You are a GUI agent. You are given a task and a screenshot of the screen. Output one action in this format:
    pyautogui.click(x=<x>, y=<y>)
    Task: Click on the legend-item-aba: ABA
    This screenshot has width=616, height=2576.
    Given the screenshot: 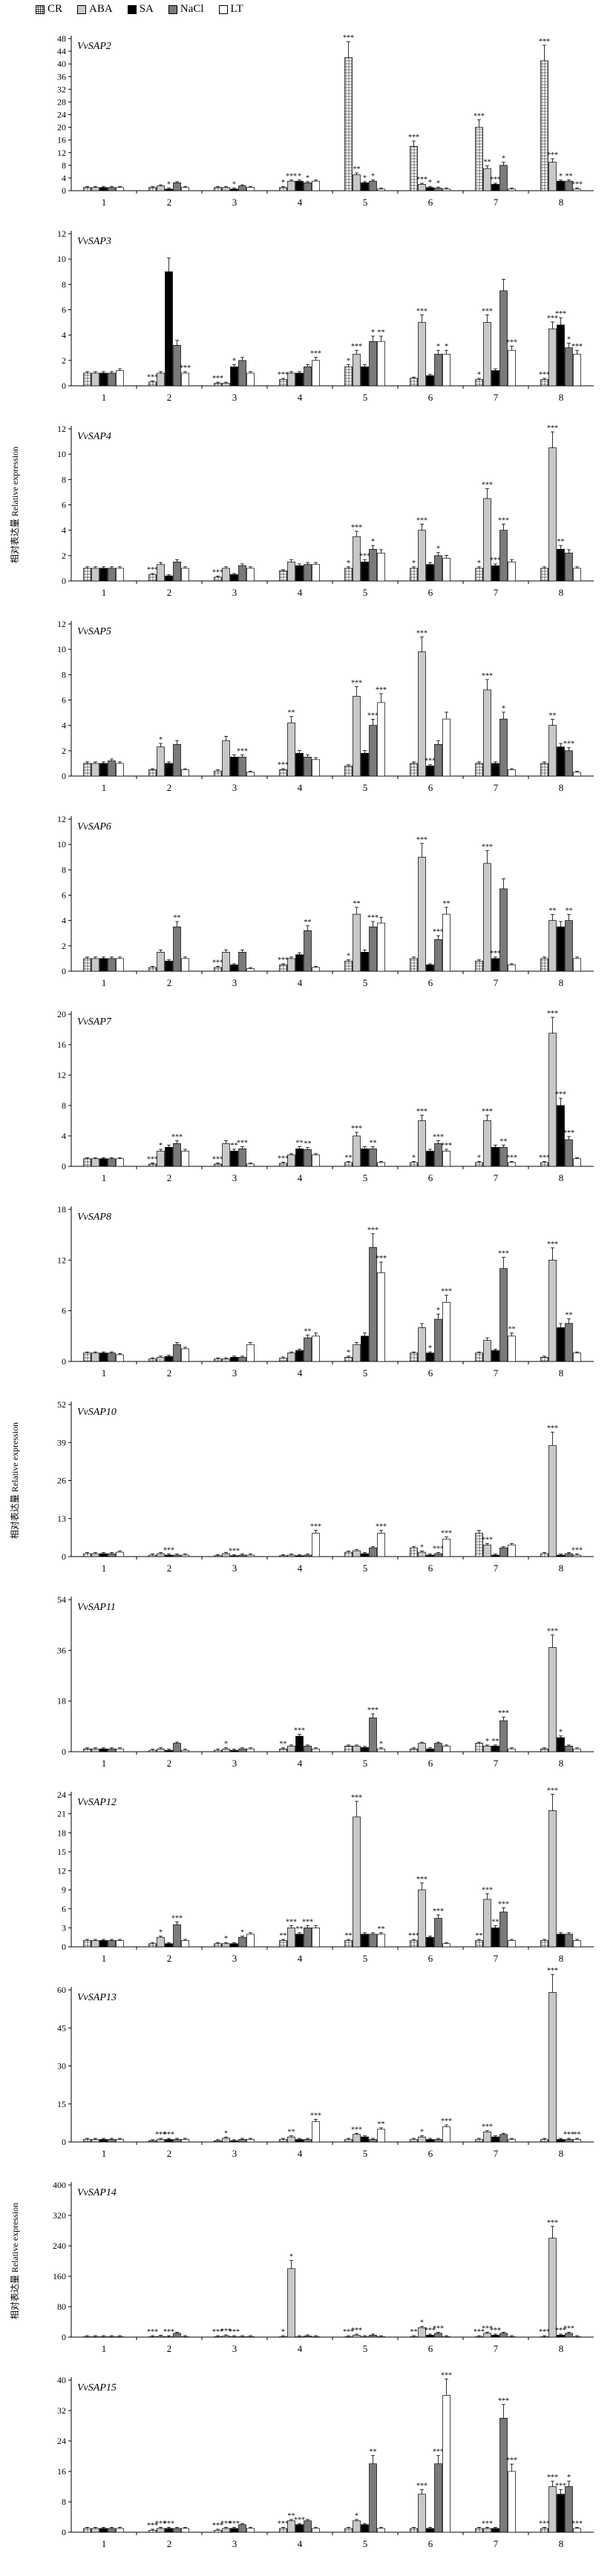 What is the action you would take?
    pyautogui.click(x=95, y=9)
    